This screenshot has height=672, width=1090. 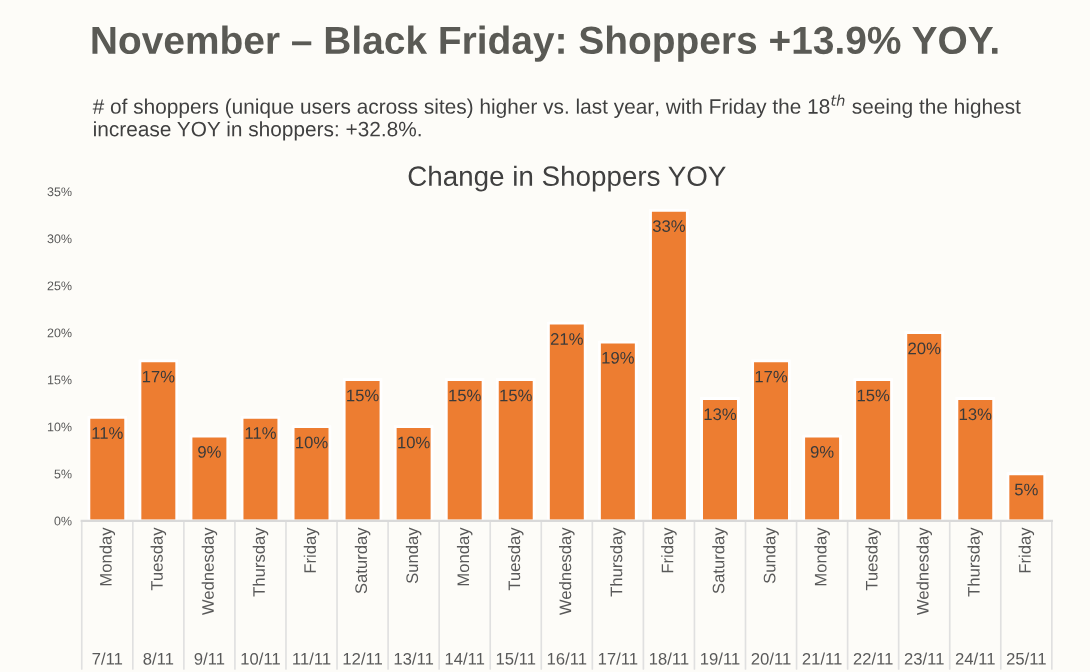 I want to click on text: # of shoppers (unique users across sites) higher vs. last year, with Friday the 18$^{th}$ seeing the highest increase YOY in shoppers: +32.8%., so click(x=556, y=117).